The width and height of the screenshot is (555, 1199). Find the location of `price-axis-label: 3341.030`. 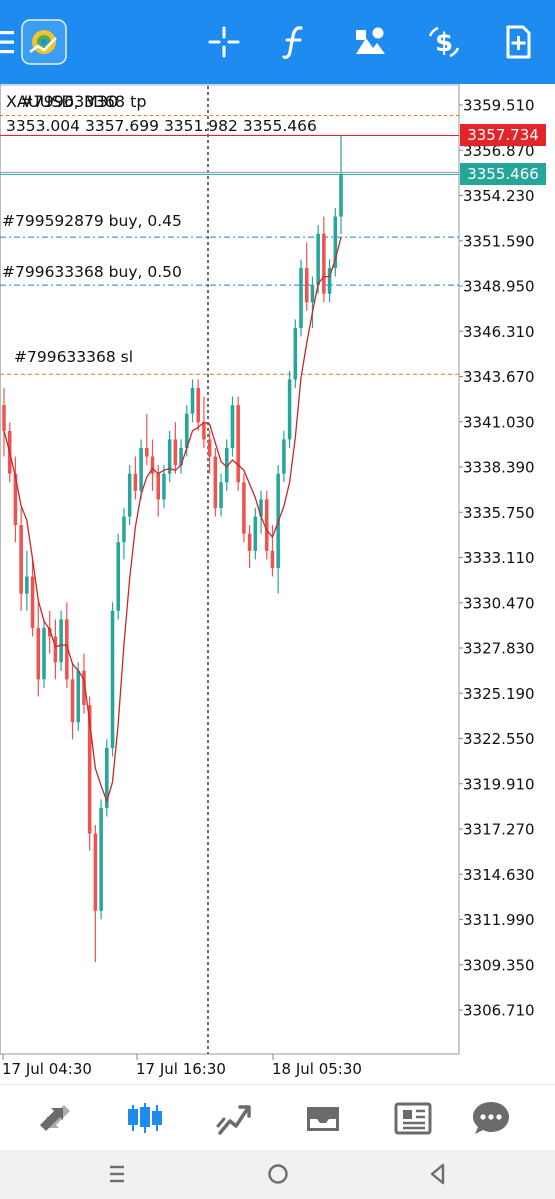

price-axis-label: 3341.030 is located at coordinates (499, 422).